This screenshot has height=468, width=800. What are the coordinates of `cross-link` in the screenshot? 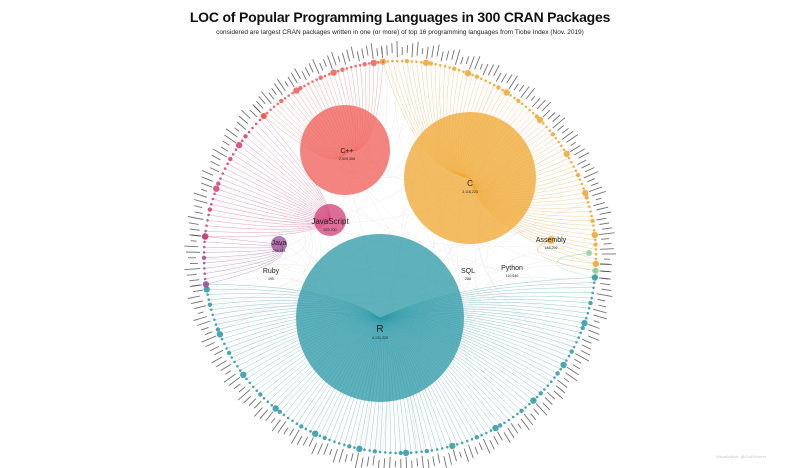 It's located at (255, 228).